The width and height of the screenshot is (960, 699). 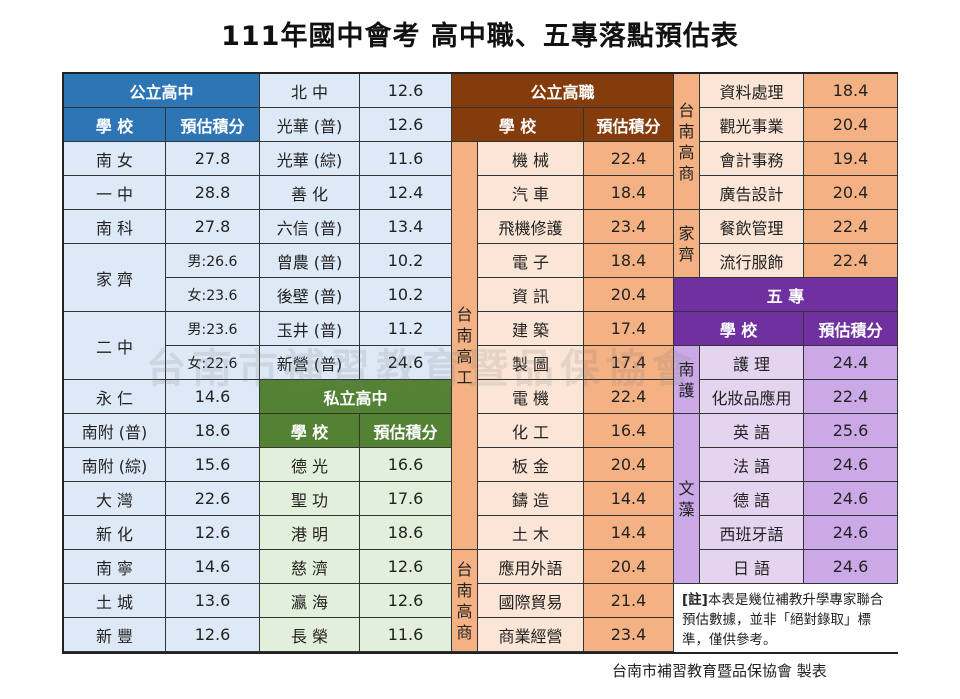 What do you see at coordinates (115, 431) in the screenshot?
I see `public-hs-school: 南附 (普)` at bounding box center [115, 431].